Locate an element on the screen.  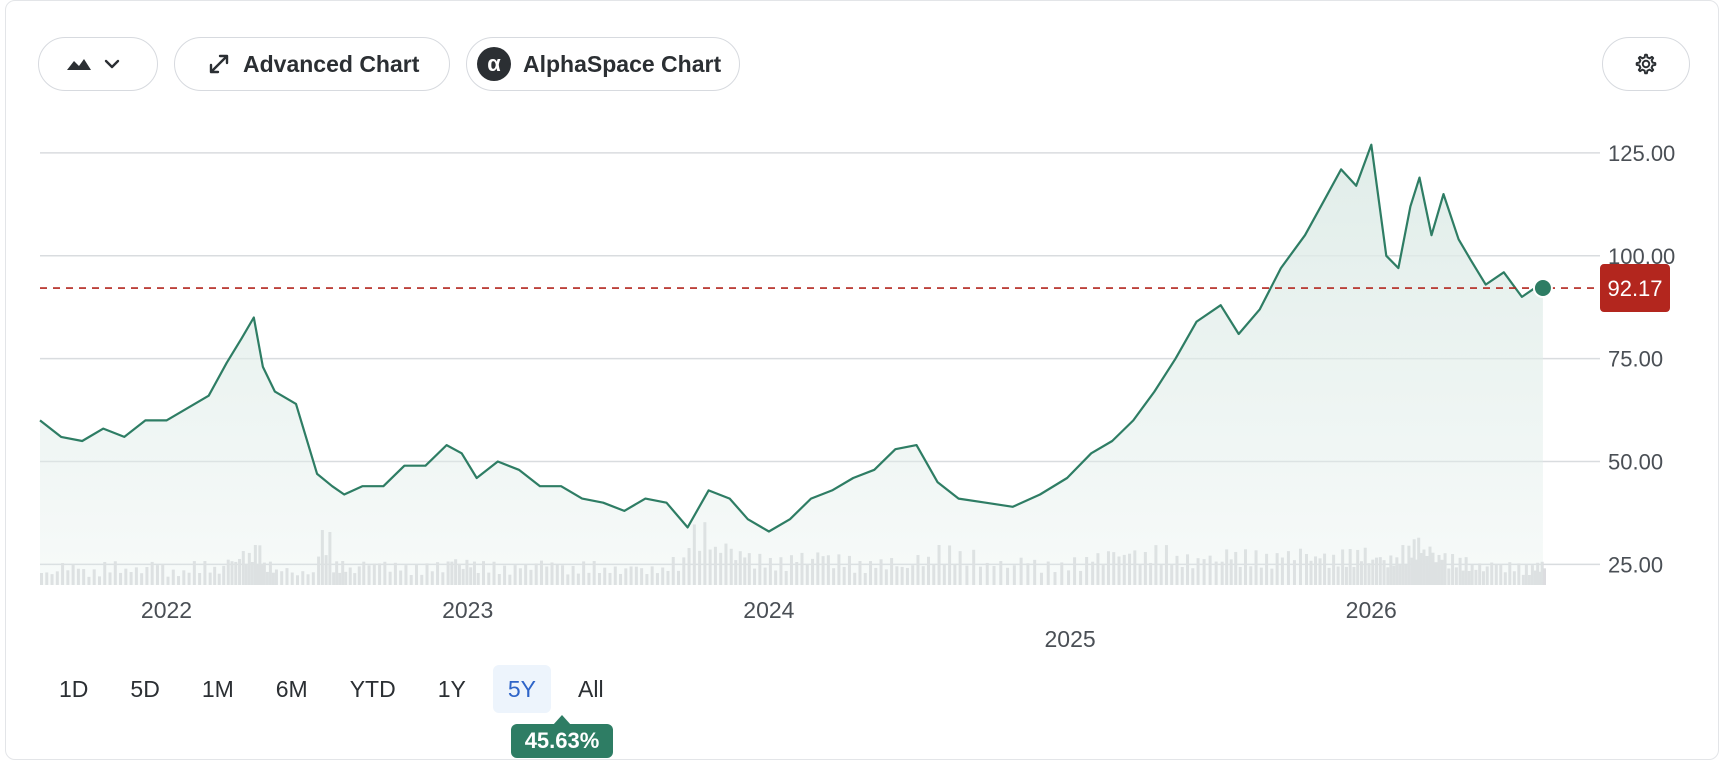
range-all: All is located at coordinates (591, 689).